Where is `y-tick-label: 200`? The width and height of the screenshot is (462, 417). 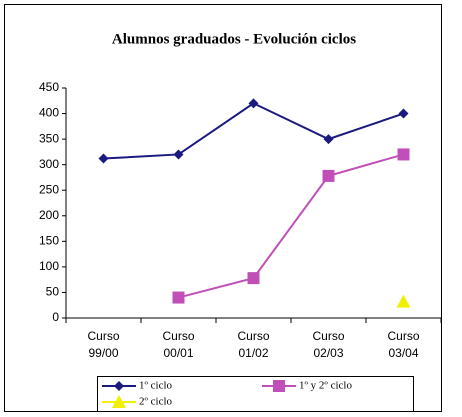
y-tick-label: 200 is located at coordinates (49, 215).